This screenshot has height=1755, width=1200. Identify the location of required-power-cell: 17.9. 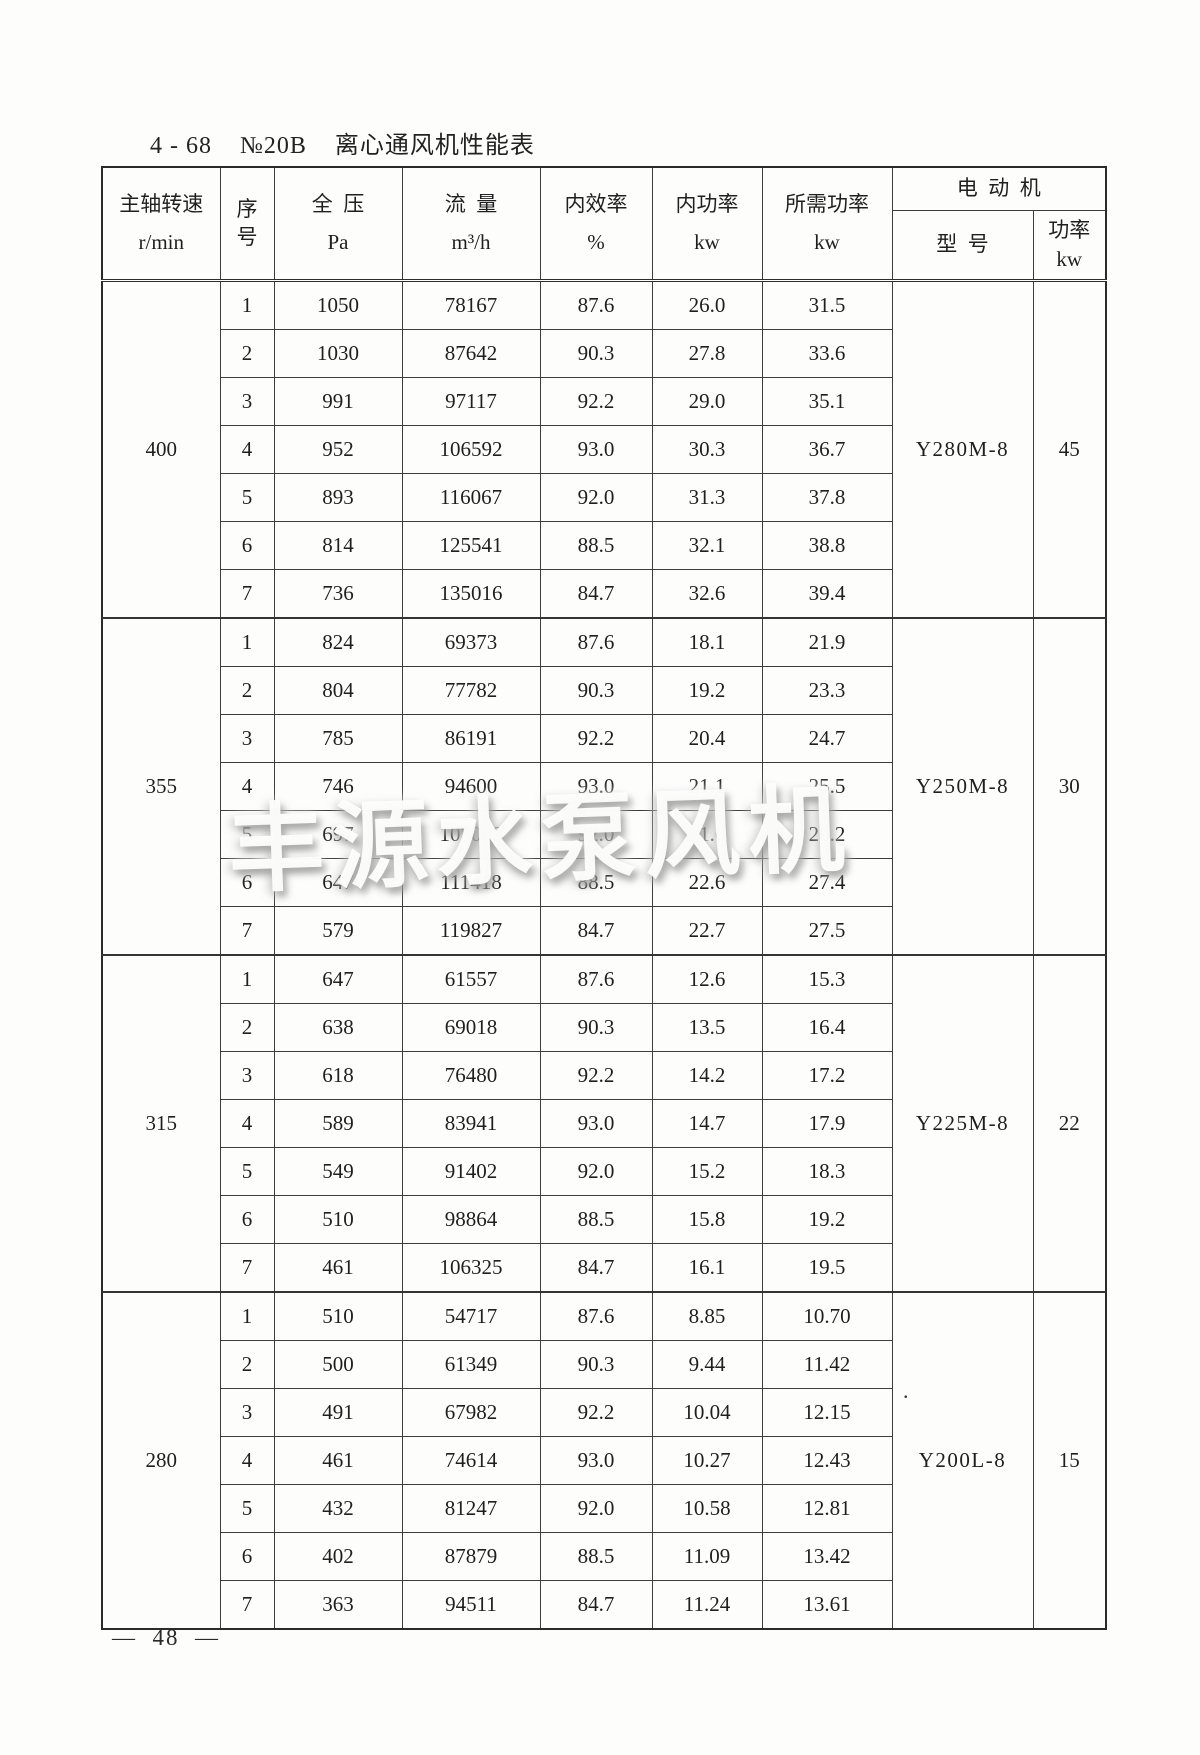
(827, 1123).